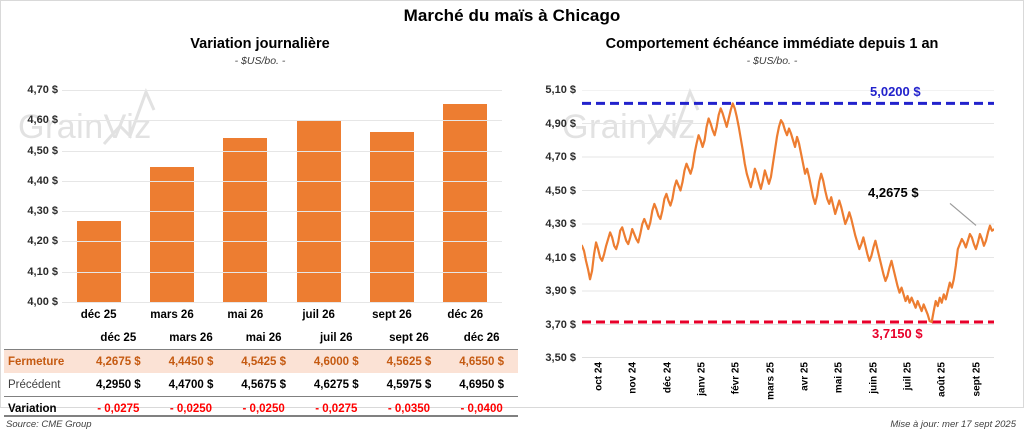 This screenshot has height=430, width=1024. Describe the element at coordinates (42, 302) in the screenshot. I see `y-axis-tick-label: 4,00 $` at that location.